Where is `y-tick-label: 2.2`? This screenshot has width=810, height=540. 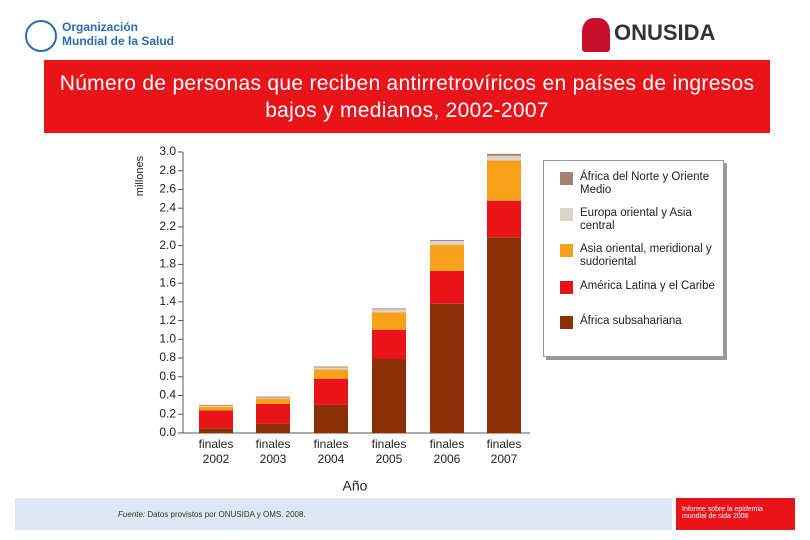
y-tick-label: 2.2 is located at coordinates (167, 226).